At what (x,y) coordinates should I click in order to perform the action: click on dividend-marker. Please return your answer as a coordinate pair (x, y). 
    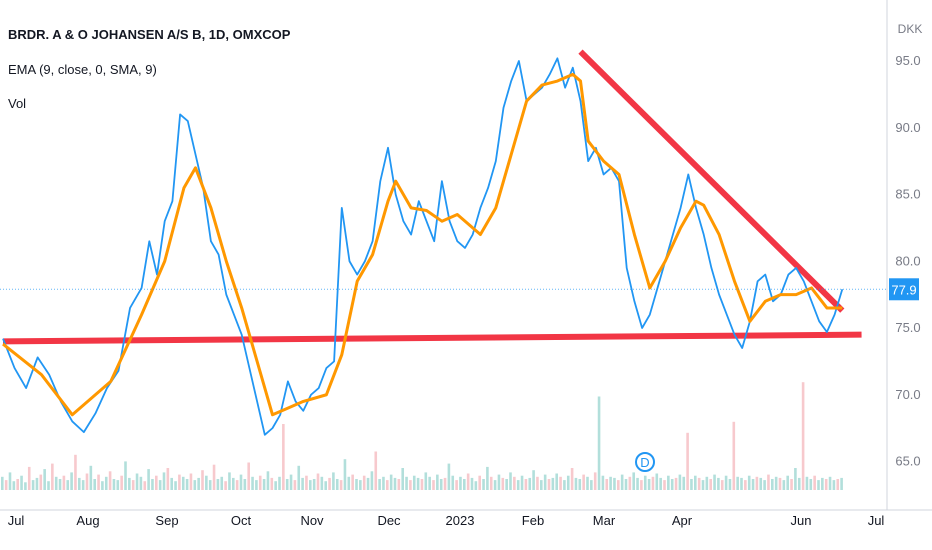
    Looking at the image, I should click on (645, 462).